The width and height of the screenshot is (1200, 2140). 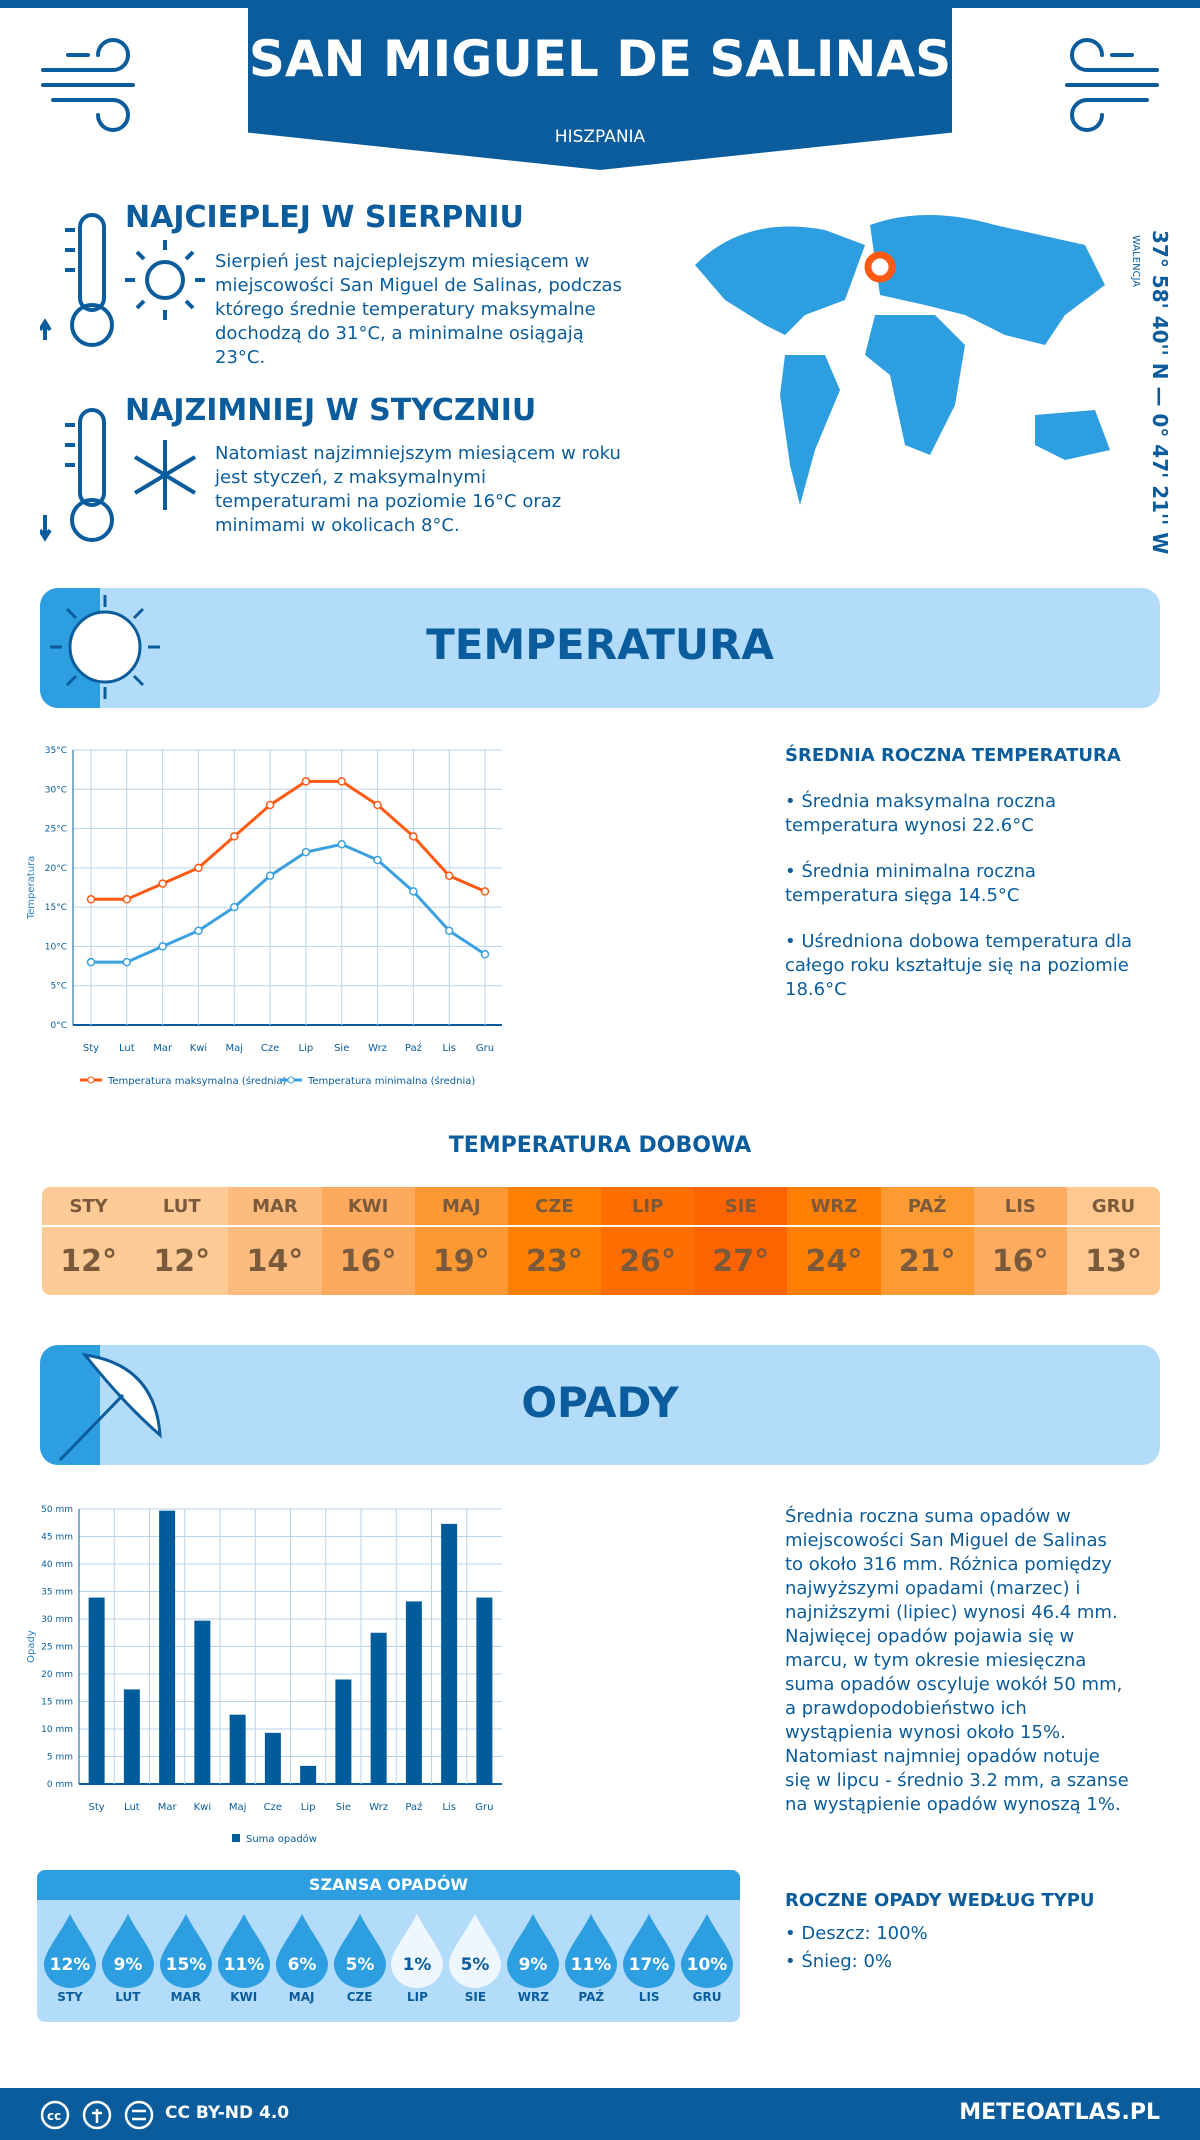 I want to click on x-tick-label: Maj, so click(x=234, y=1048).